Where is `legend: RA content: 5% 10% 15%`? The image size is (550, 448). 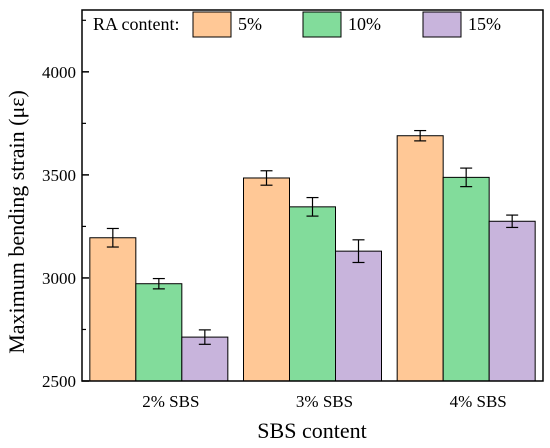 legend: RA content: 5% 10% 15% is located at coordinates (297, 24).